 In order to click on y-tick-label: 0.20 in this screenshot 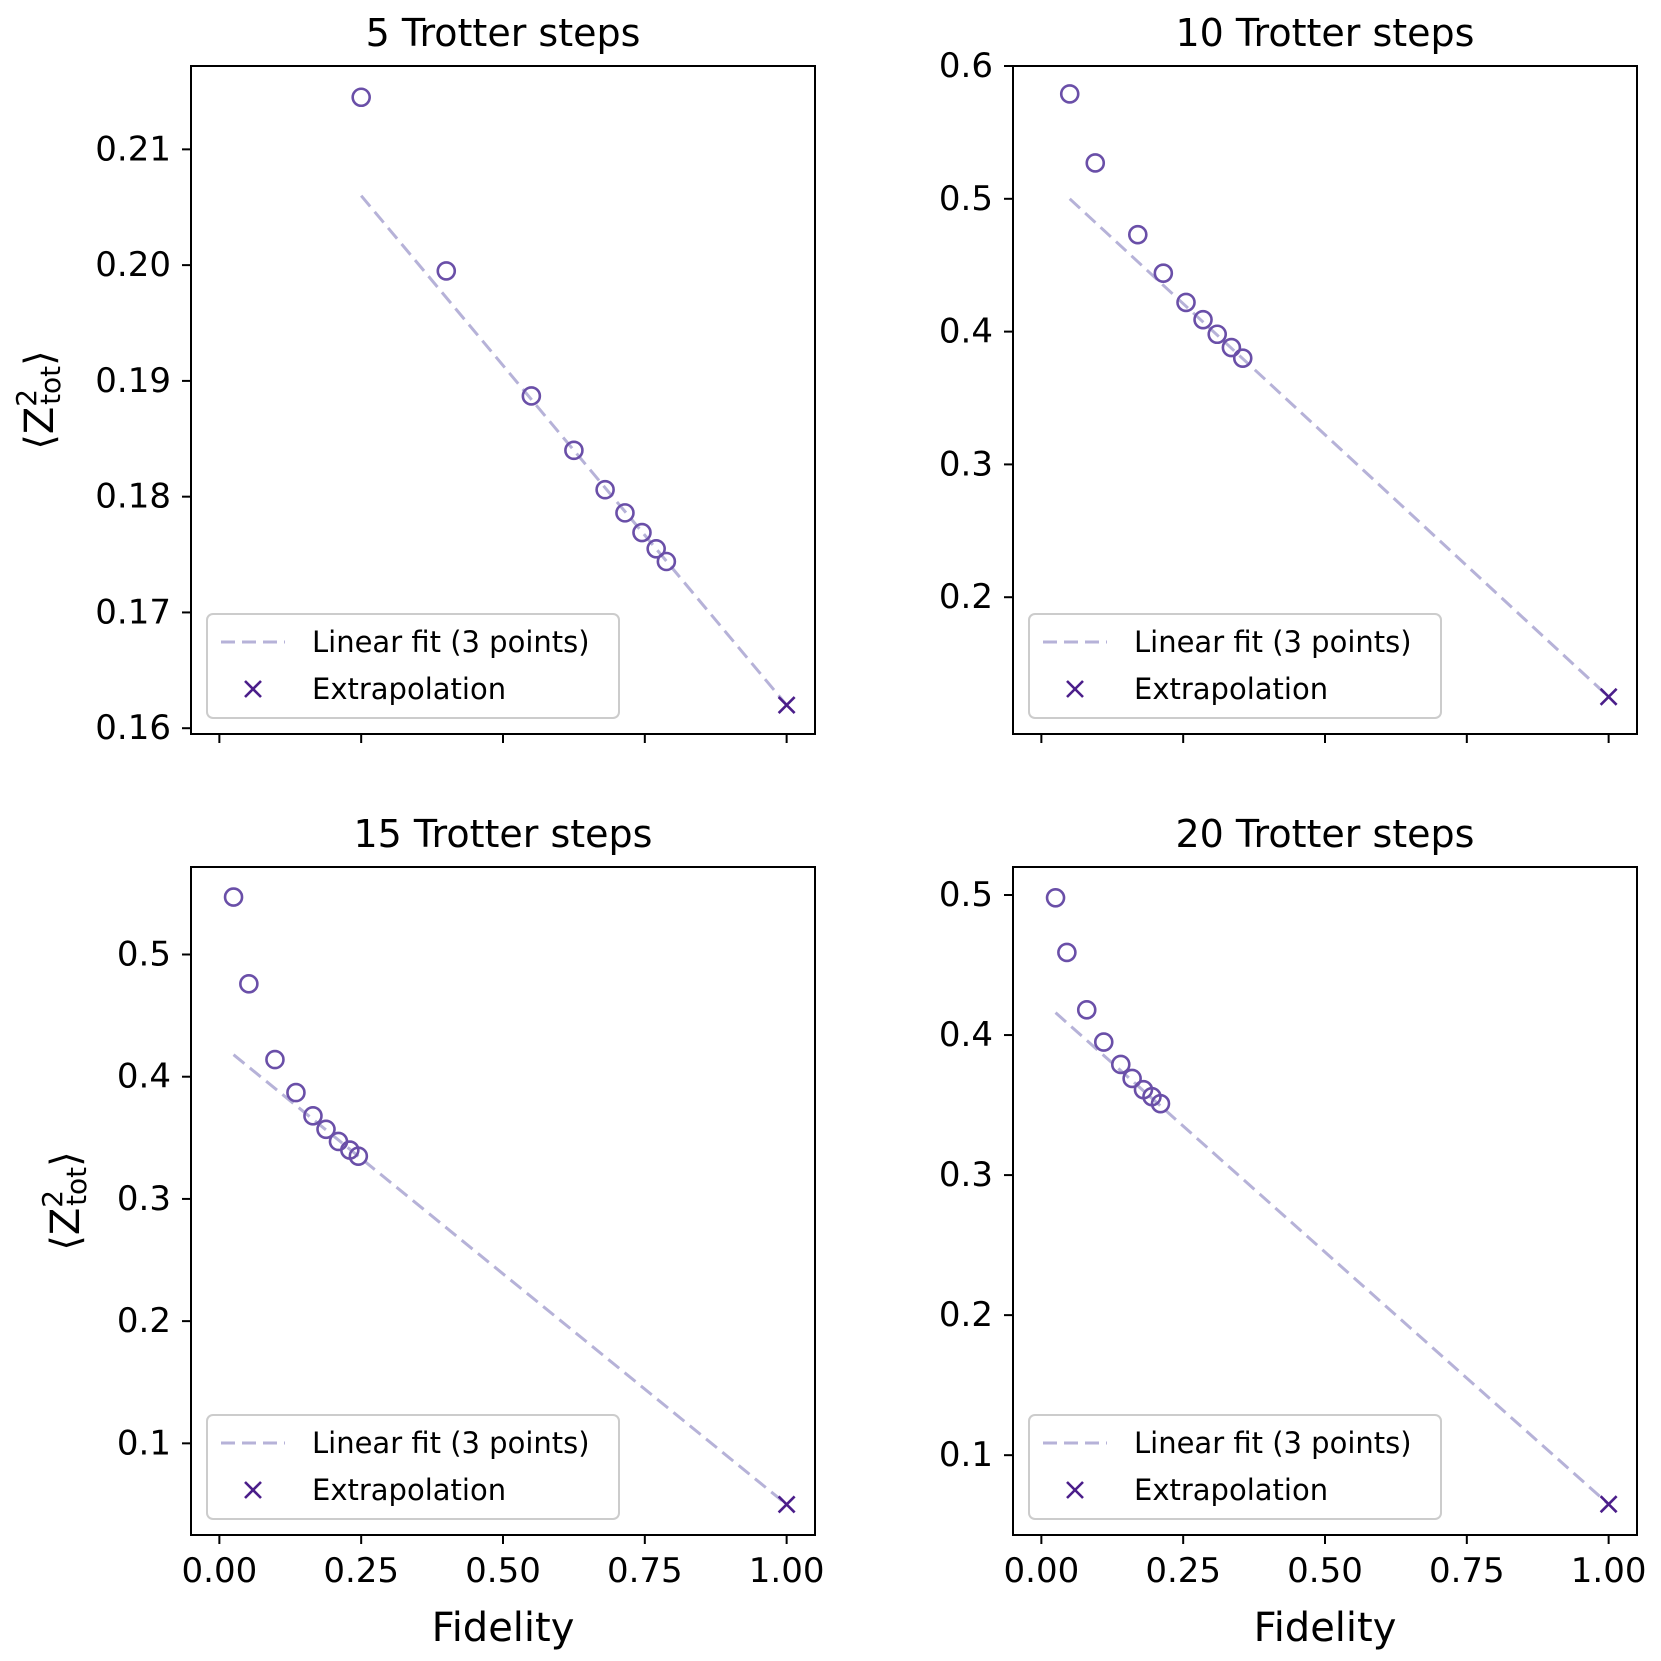, I will do `click(133, 265)`.